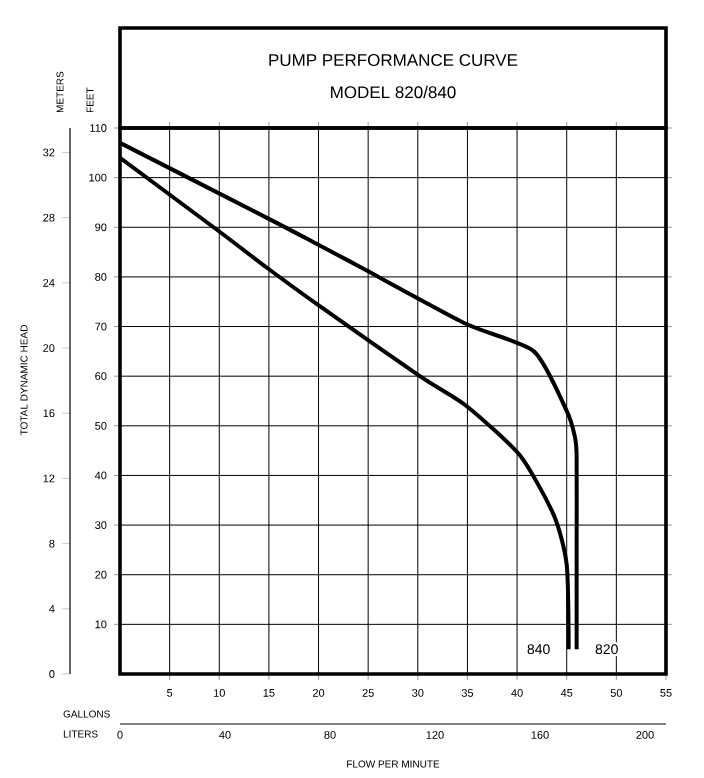 This screenshot has height=778, width=704. What do you see at coordinates (393, 92) in the screenshot?
I see `chart-subtitle: MODEL 820/840` at bounding box center [393, 92].